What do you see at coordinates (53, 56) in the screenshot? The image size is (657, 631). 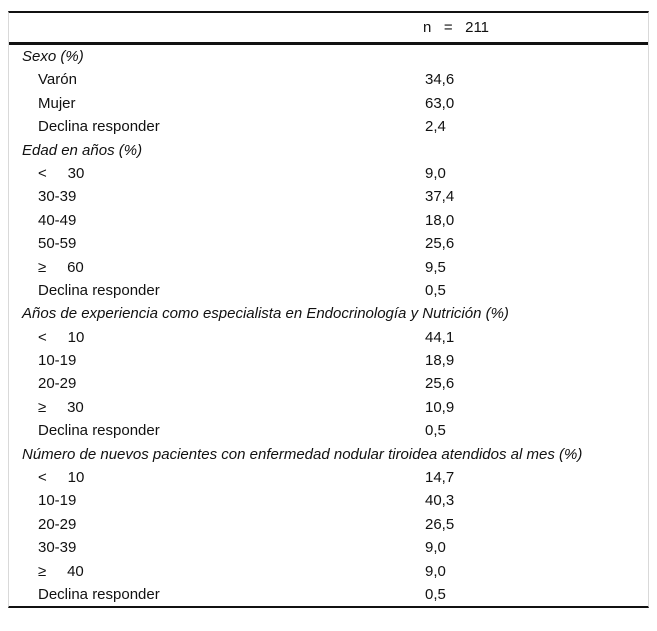 I see `section-title: Sexo (%)` at bounding box center [53, 56].